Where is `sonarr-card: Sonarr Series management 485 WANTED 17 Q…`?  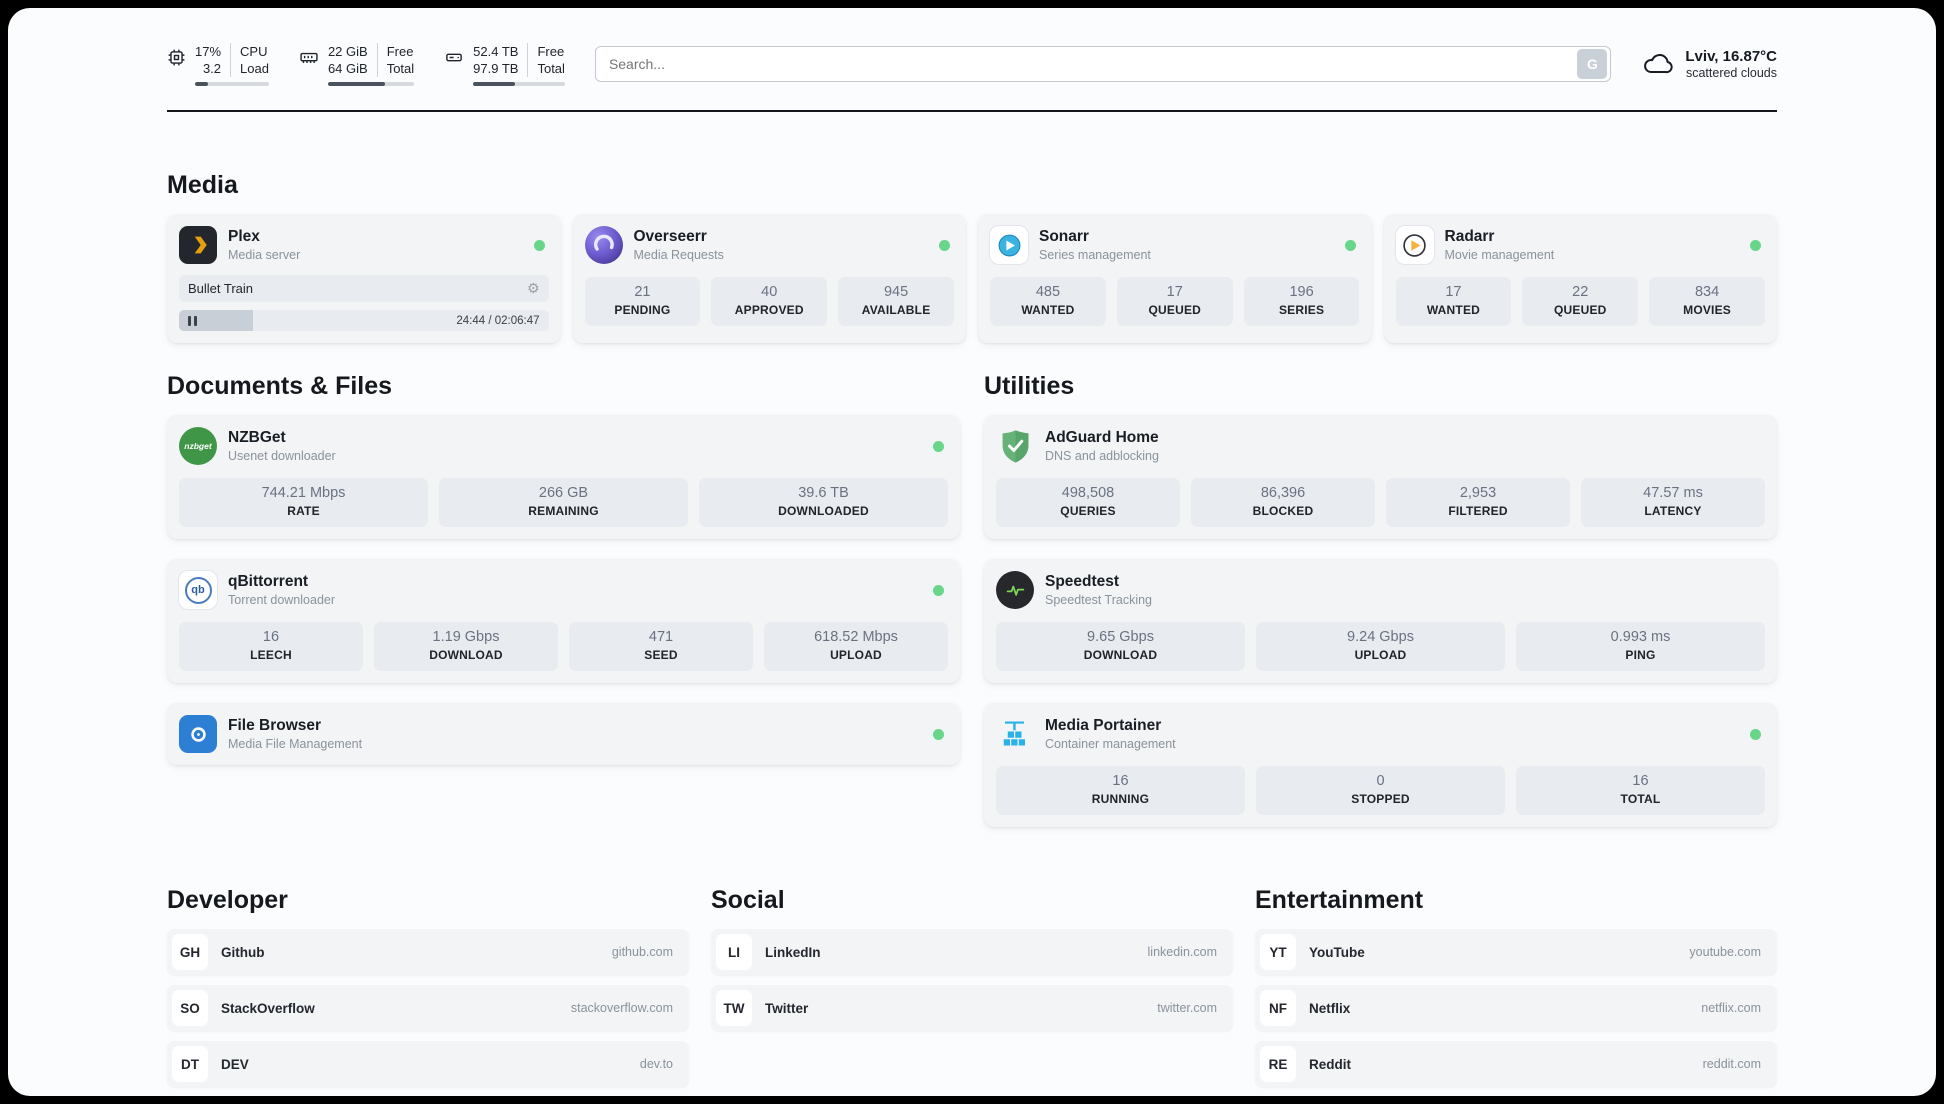
sonarr-card: Sonarr Series management 485 WANTED 17 Q… is located at coordinates (1175, 278).